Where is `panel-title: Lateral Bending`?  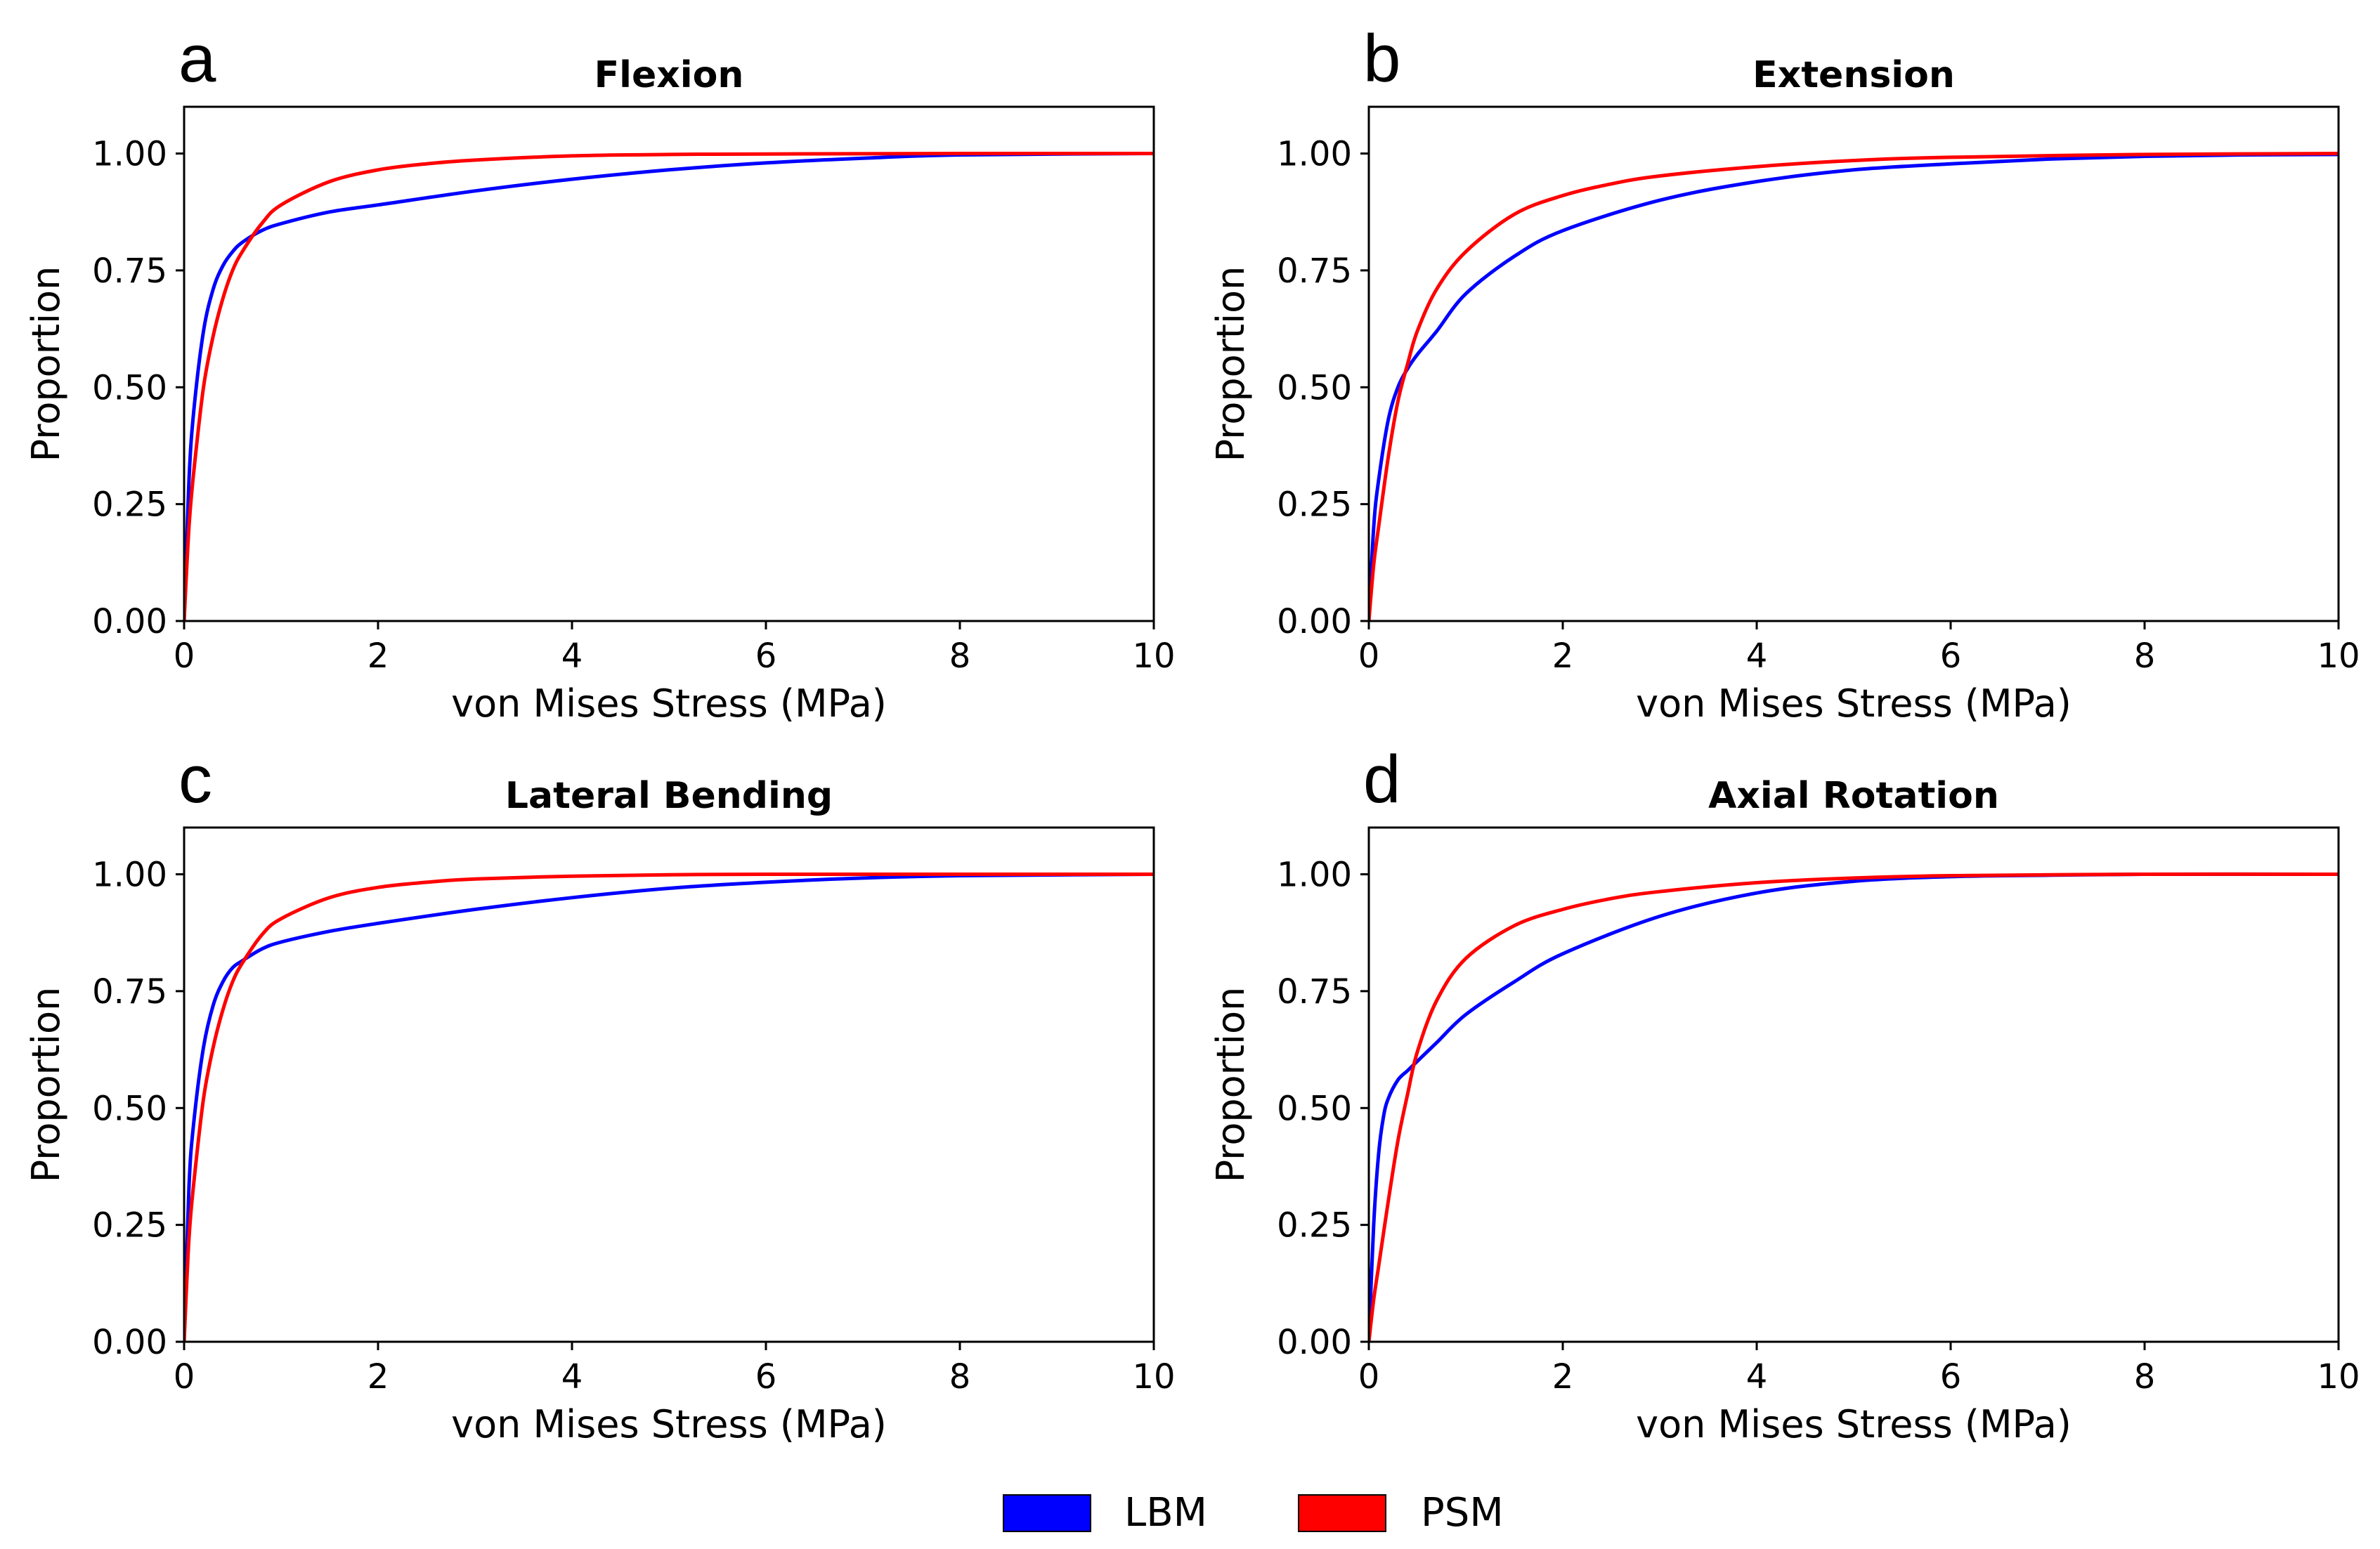
panel-title: Lateral Bending is located at coordinates (669, 796).